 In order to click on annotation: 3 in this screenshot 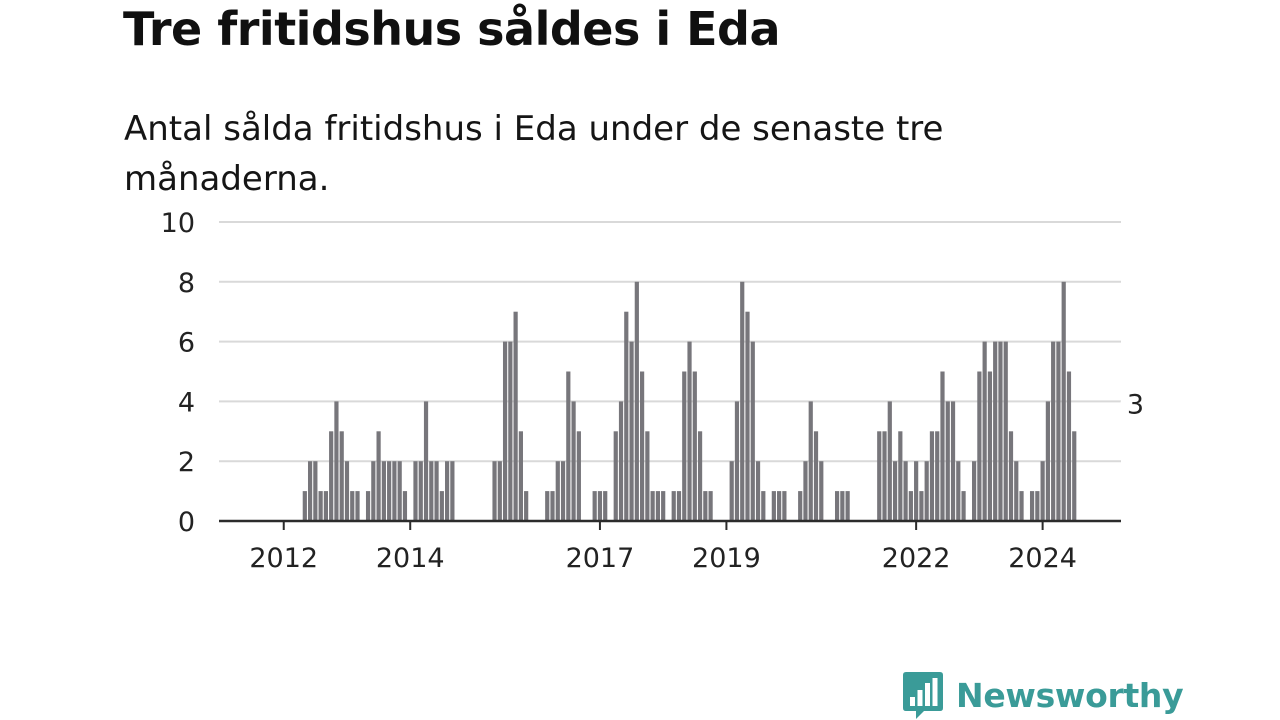, I will do `click(1135, 404)`.